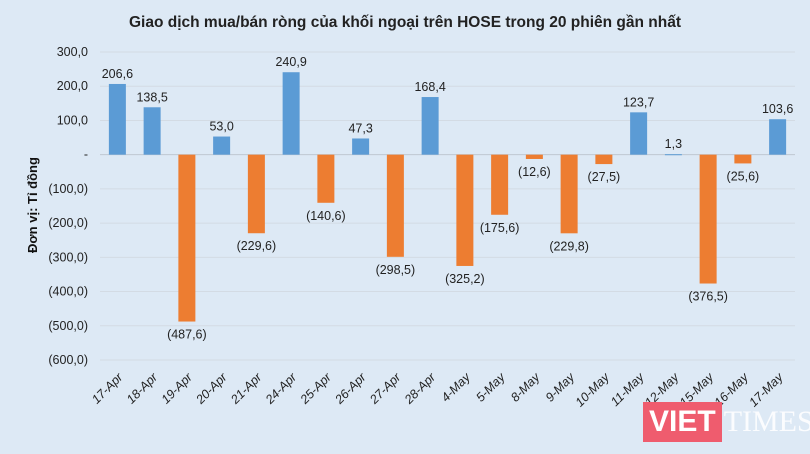  What do you see at coordinates (68, 326) in the screenshot?
I see `y-tick-label: (500,0)` at bounding box center [68, 326].